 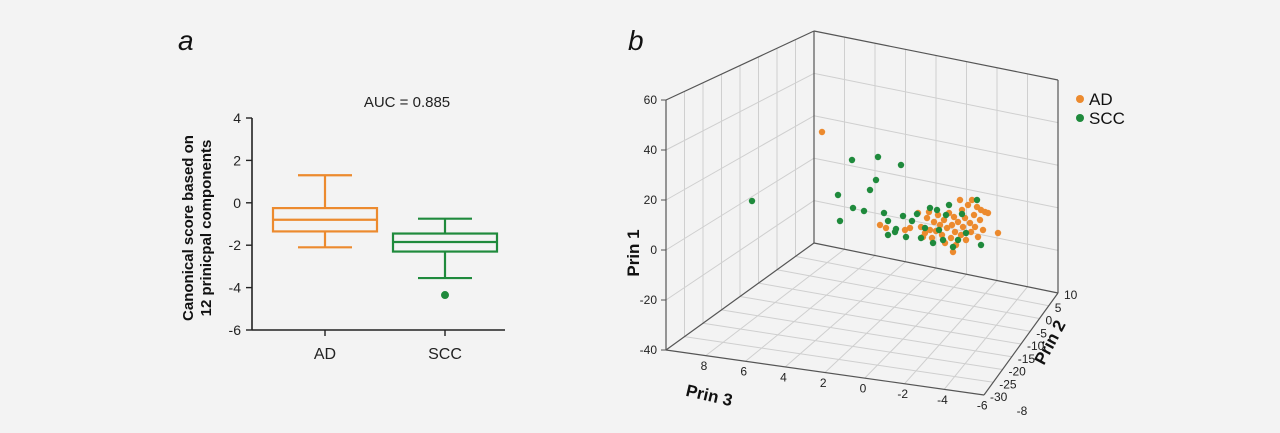 What do you see at coordinates (651, 150) in the screenshot?
I see `prin1-tick-label: 40` at bounding box center [651, 150].